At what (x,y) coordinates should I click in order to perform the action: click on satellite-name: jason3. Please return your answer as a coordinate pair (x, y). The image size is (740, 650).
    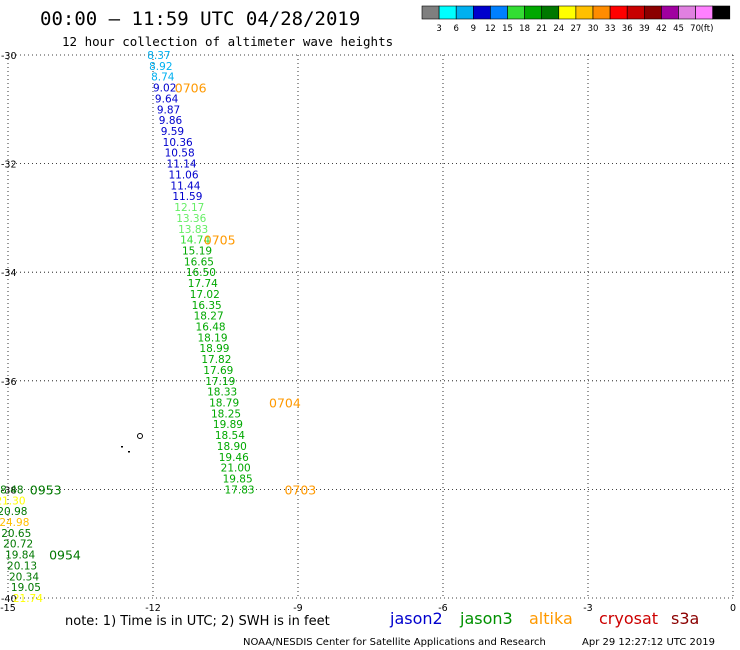
    Looking at the image, I should click on (486, 618).